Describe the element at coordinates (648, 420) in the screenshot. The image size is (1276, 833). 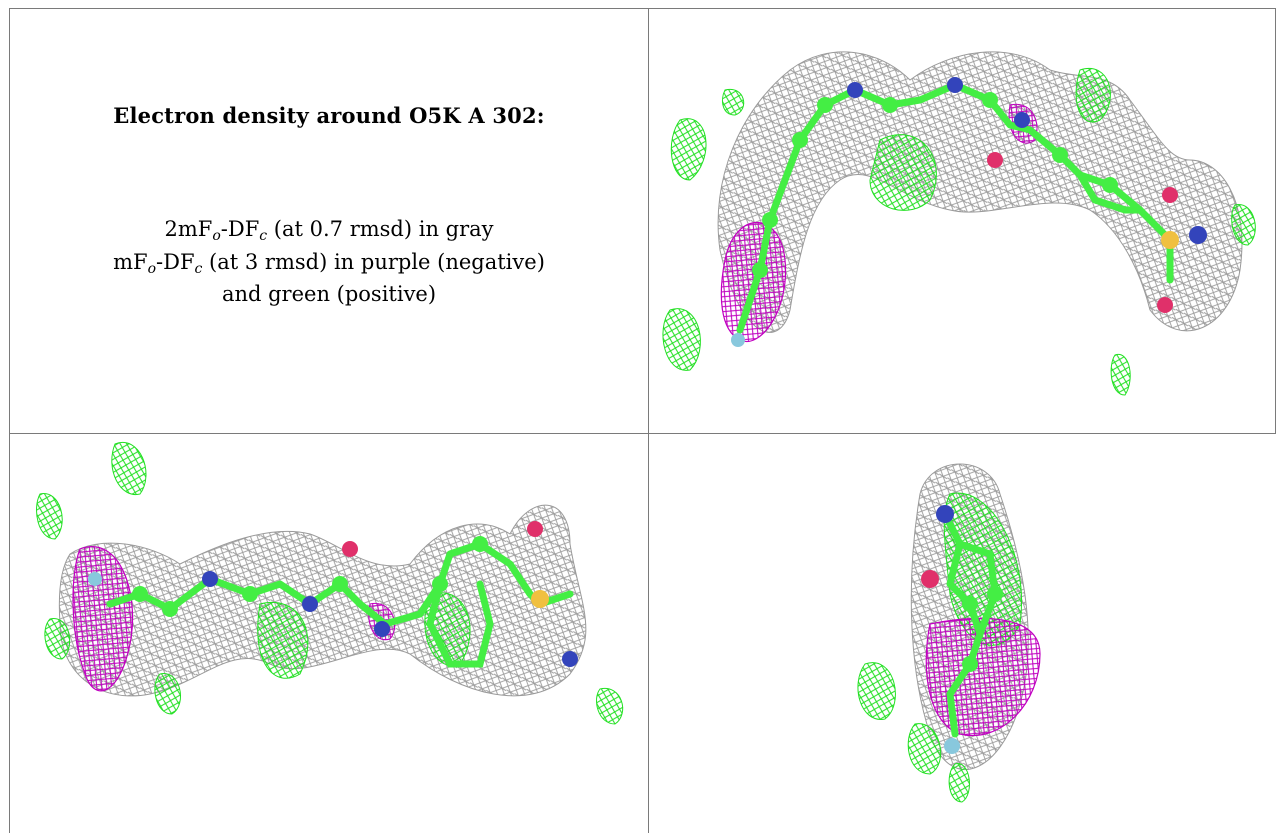
I see `border-middle` at that location.